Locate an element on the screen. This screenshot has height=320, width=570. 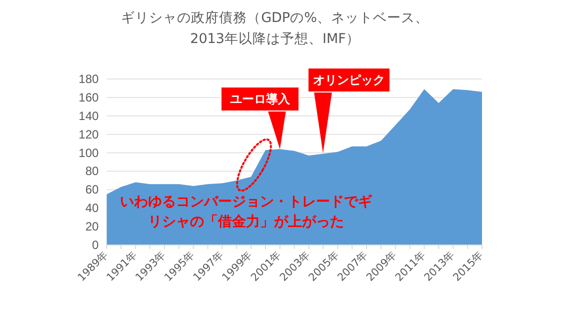
y-tick-label: 20 is located at coordinates (92, 227).